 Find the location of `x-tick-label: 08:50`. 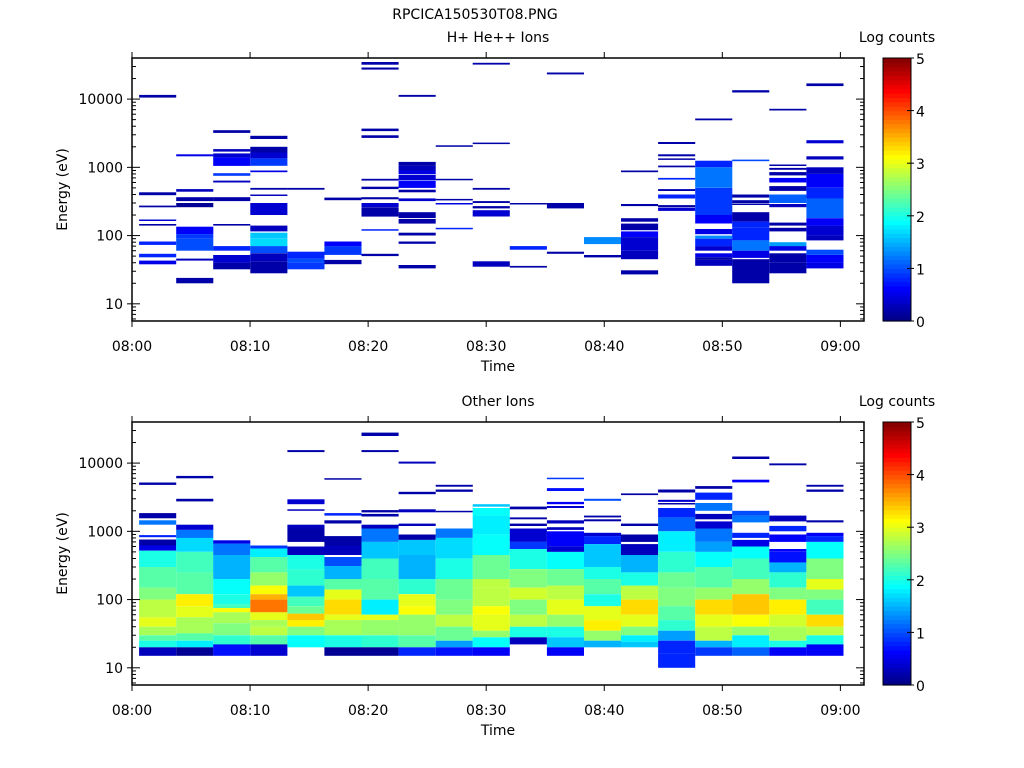

x-tick-label: 08:50 is located at coordinates (722, 711).